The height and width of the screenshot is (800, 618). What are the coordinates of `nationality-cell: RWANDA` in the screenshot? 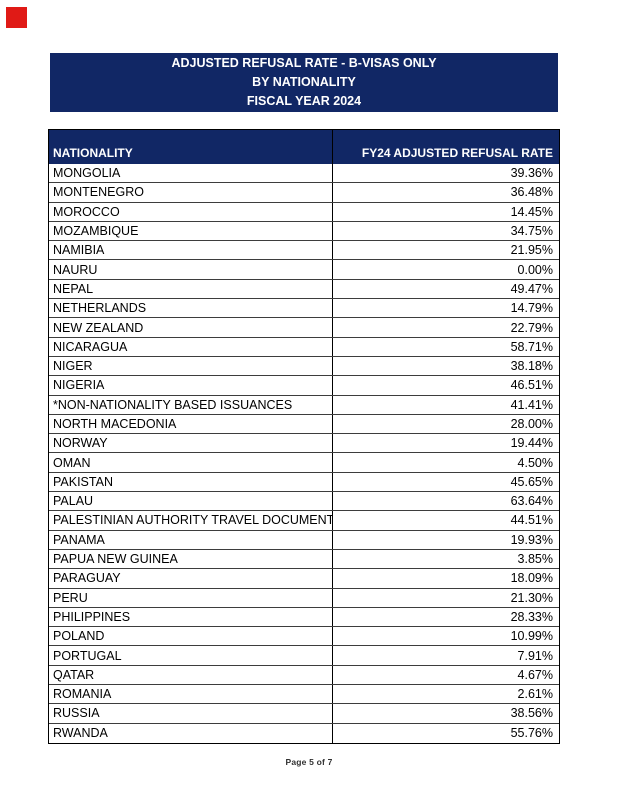 It's located at (191, 733).